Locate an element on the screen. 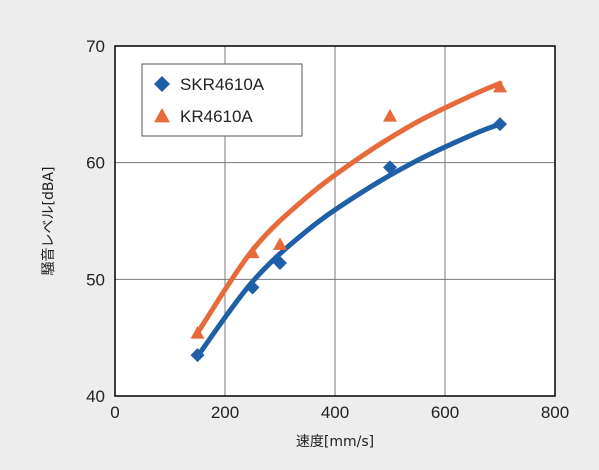 The width and height of the screenshot is (599, 470). legend-marker-KR4610A is located at coordinates (162, 115).